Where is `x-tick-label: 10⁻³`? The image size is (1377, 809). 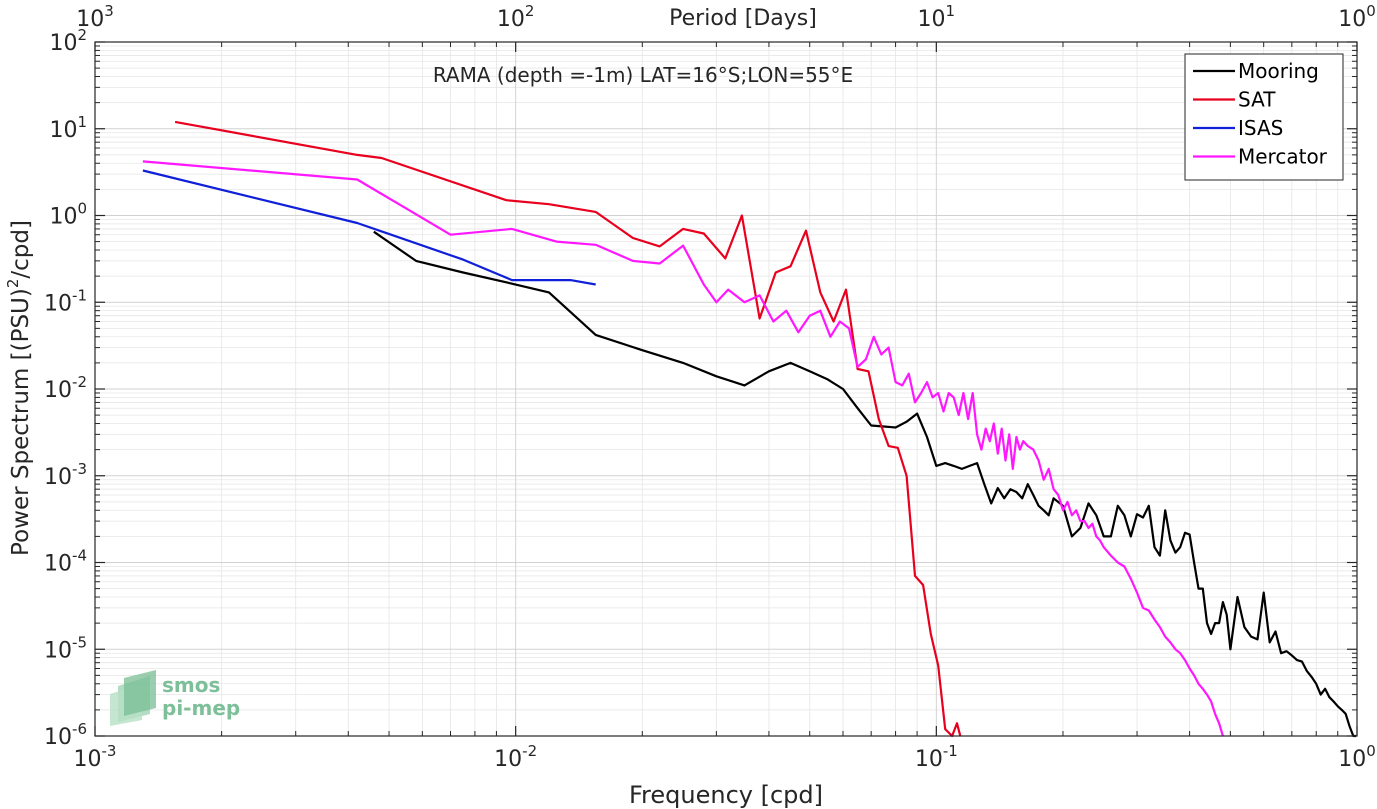 x-tick-label: 10⁻³ is located at coordinates (95, 757).